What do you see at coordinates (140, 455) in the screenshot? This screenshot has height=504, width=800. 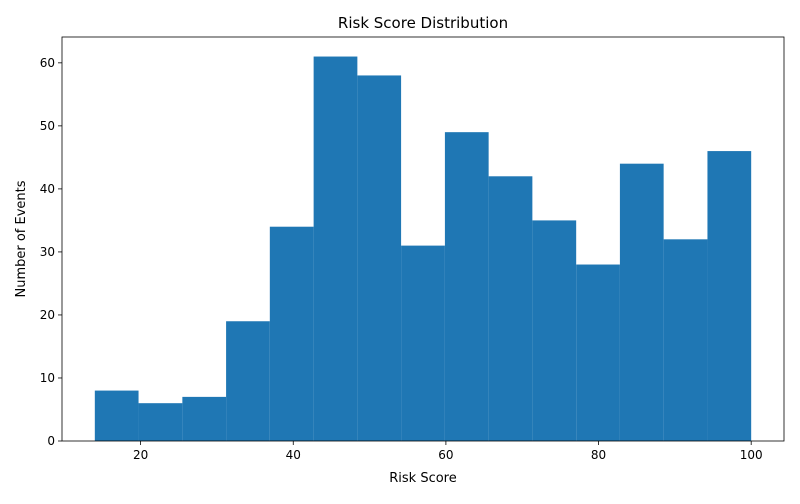 I see `x-tick-label: 20` at bounding box center [140, 455].